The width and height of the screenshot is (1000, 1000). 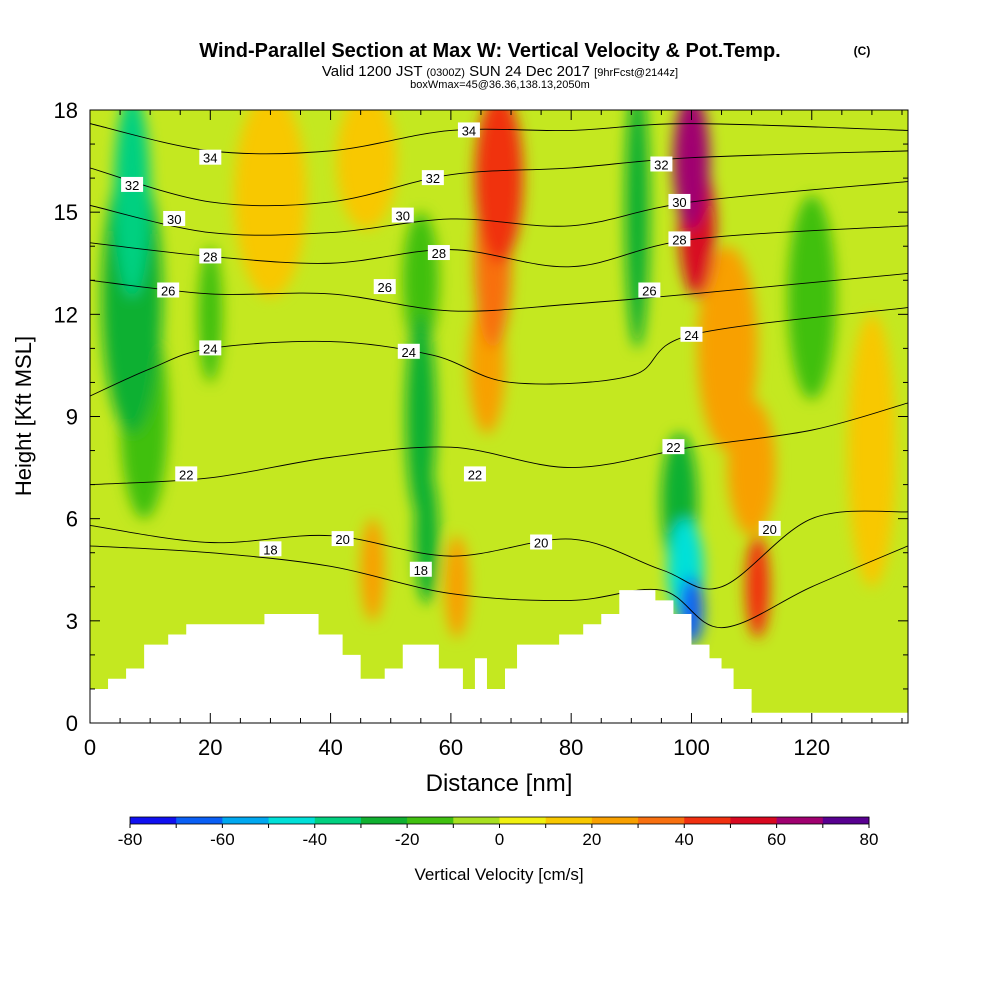 I want to click on colorbar-label: Vertical Velocity [cm/s], so click(x=498, y=874).